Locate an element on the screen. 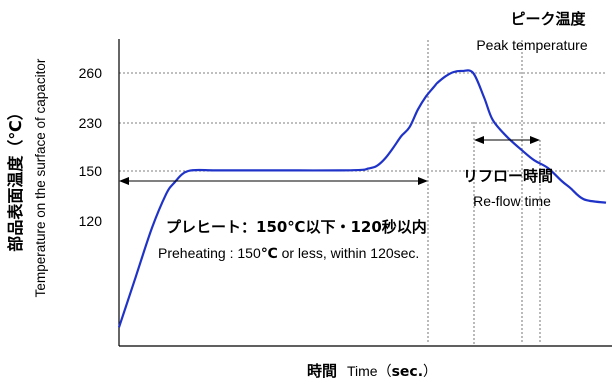 The image size is (614, 385). y-axis-label-ja: 部品表面温度（℃） is located at coordinates (15, 177).